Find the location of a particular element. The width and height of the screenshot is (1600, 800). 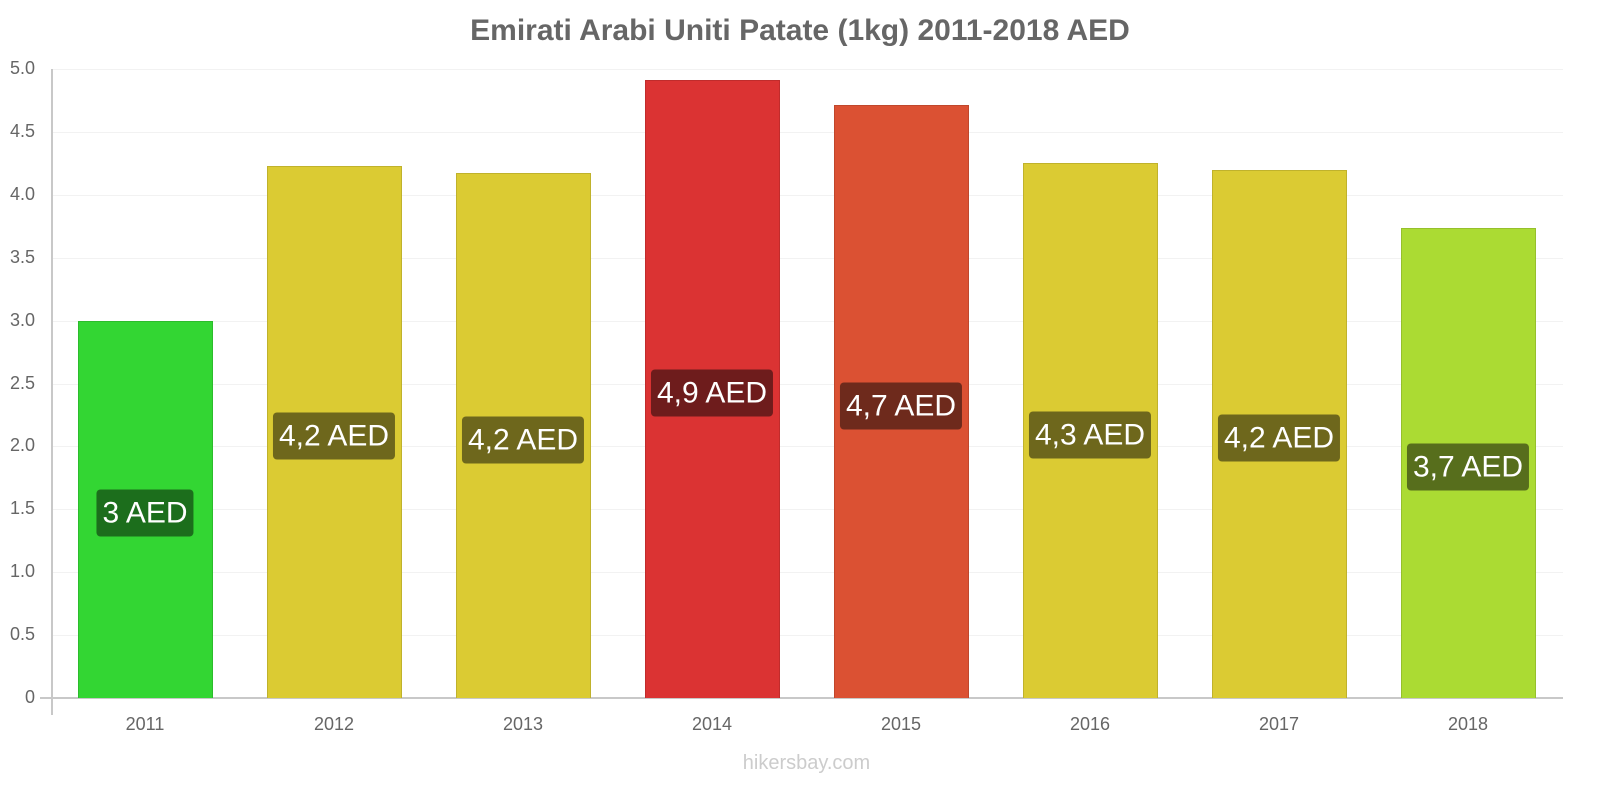

y-tick-label: 2.5 is located at coordinates (22, 382).